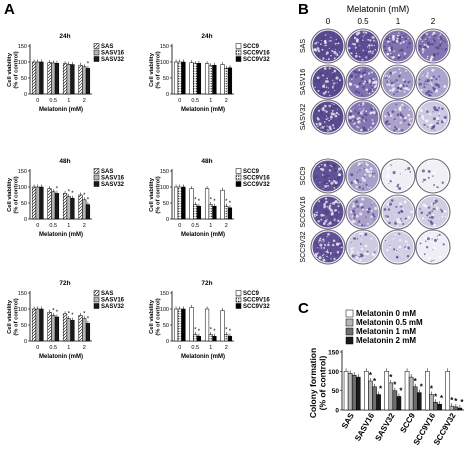 The width and height of the screenshot is (474, 453). I want to click on y-axis-label-line: Cell viability, so click(10, 316).